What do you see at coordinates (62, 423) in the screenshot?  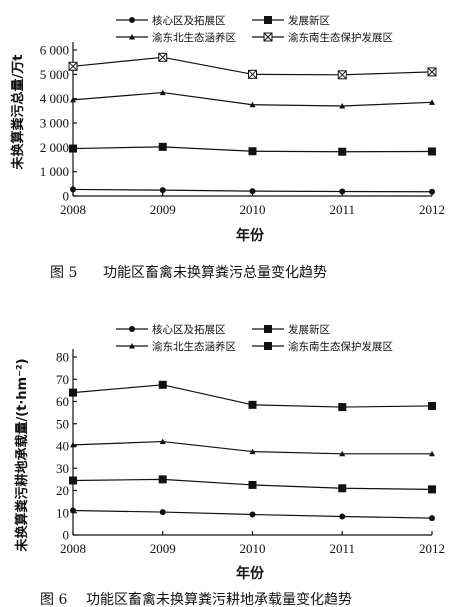 I see `chart2-y-tick-label: 50` at bounding box center [62, 423].